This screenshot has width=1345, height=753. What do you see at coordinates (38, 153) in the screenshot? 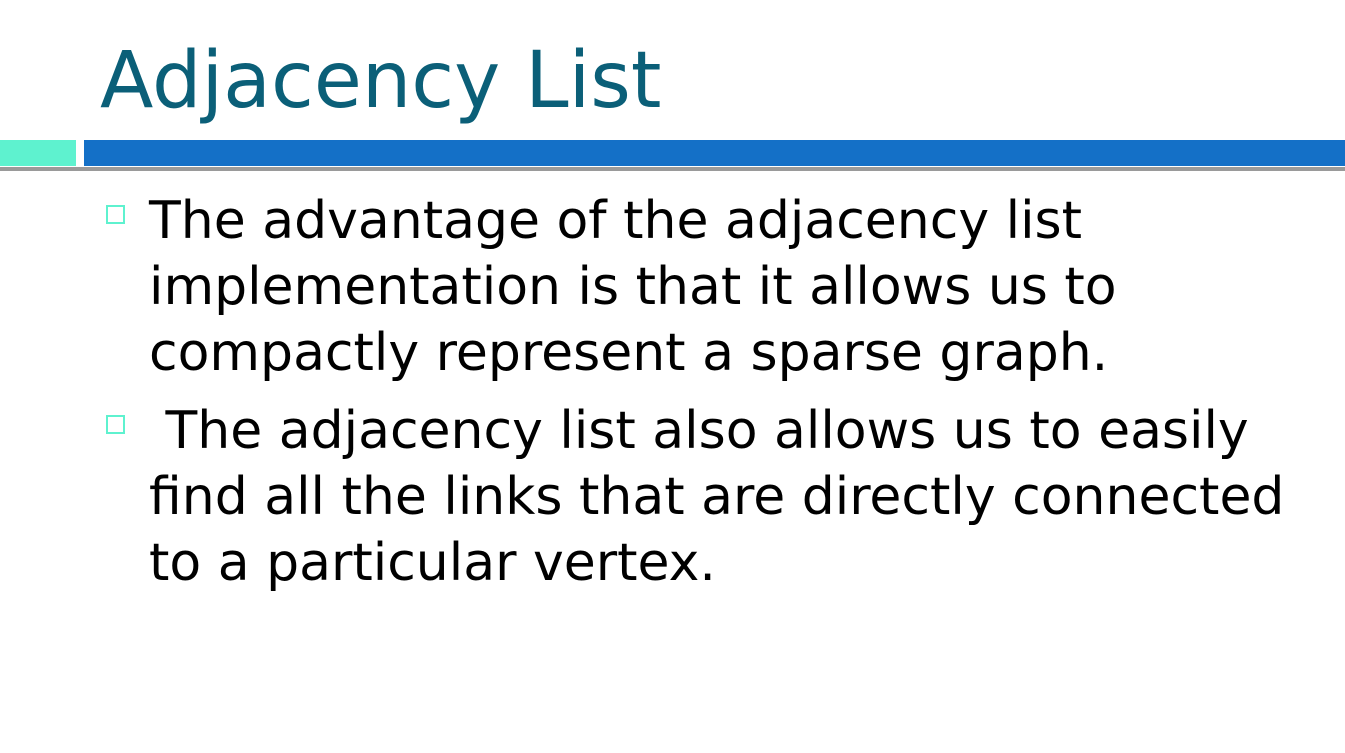
I see `accent-block` at bounding box center [38, 153].